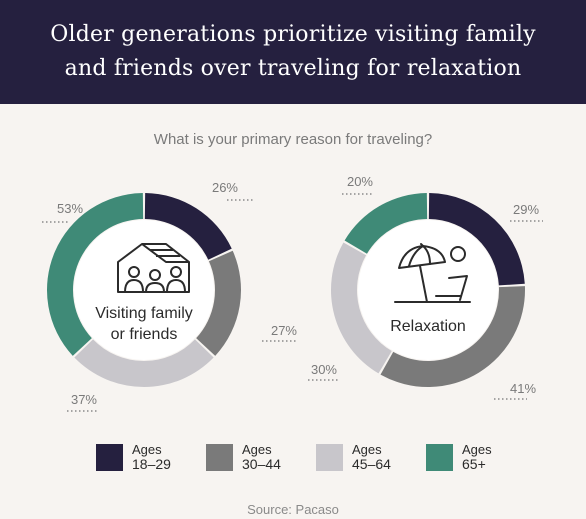 This screenshot has height=519, width=586. Describe the element at coordinates (523, 388) in the screenshot. I see `donut-2-label-2: 41%` at that location.